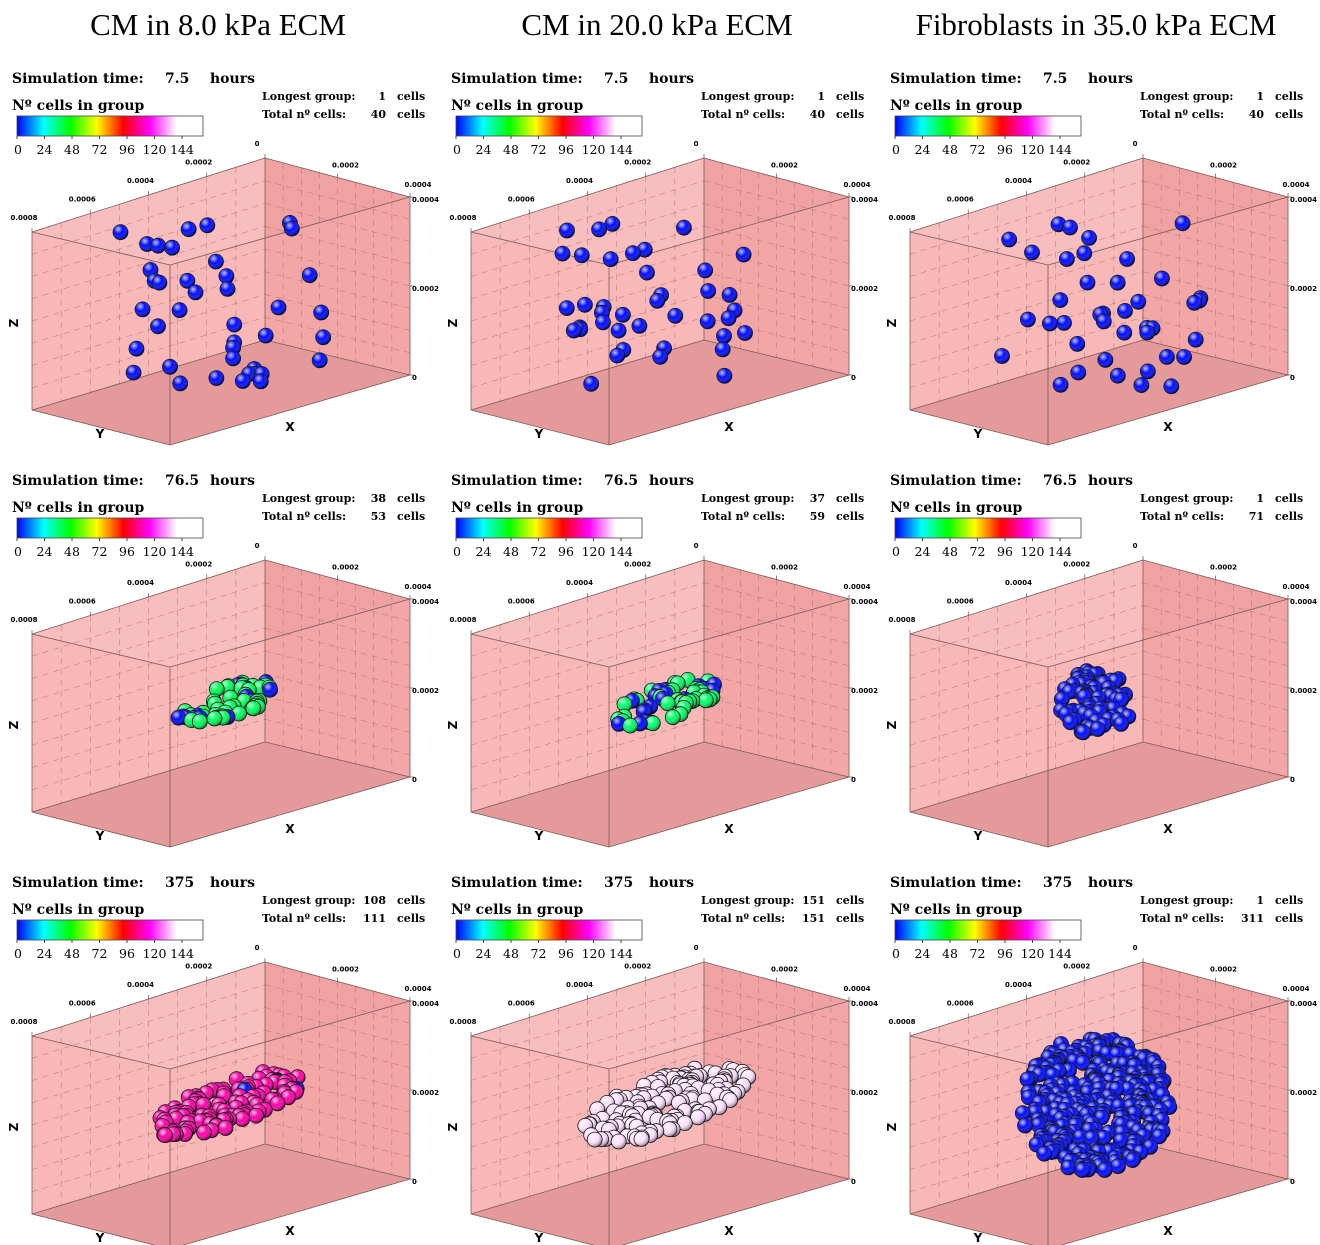  What do you see at coordinates (539, 434) in the screenshot?
I see `y-axis-label: Y` at bounding box center [539, 434].